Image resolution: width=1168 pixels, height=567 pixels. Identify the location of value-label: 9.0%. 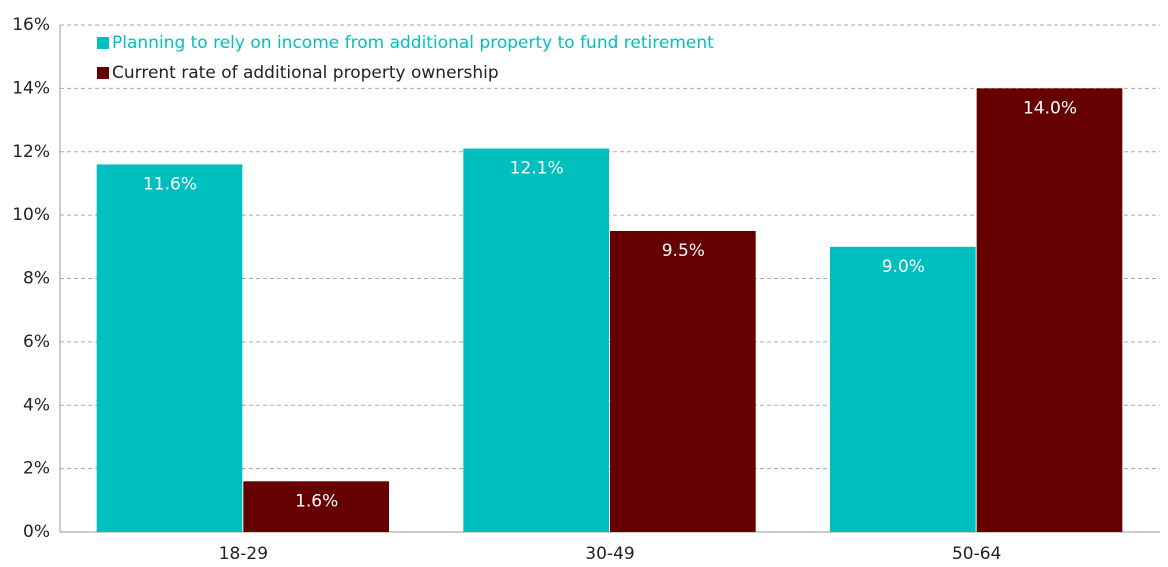
(903, 267).